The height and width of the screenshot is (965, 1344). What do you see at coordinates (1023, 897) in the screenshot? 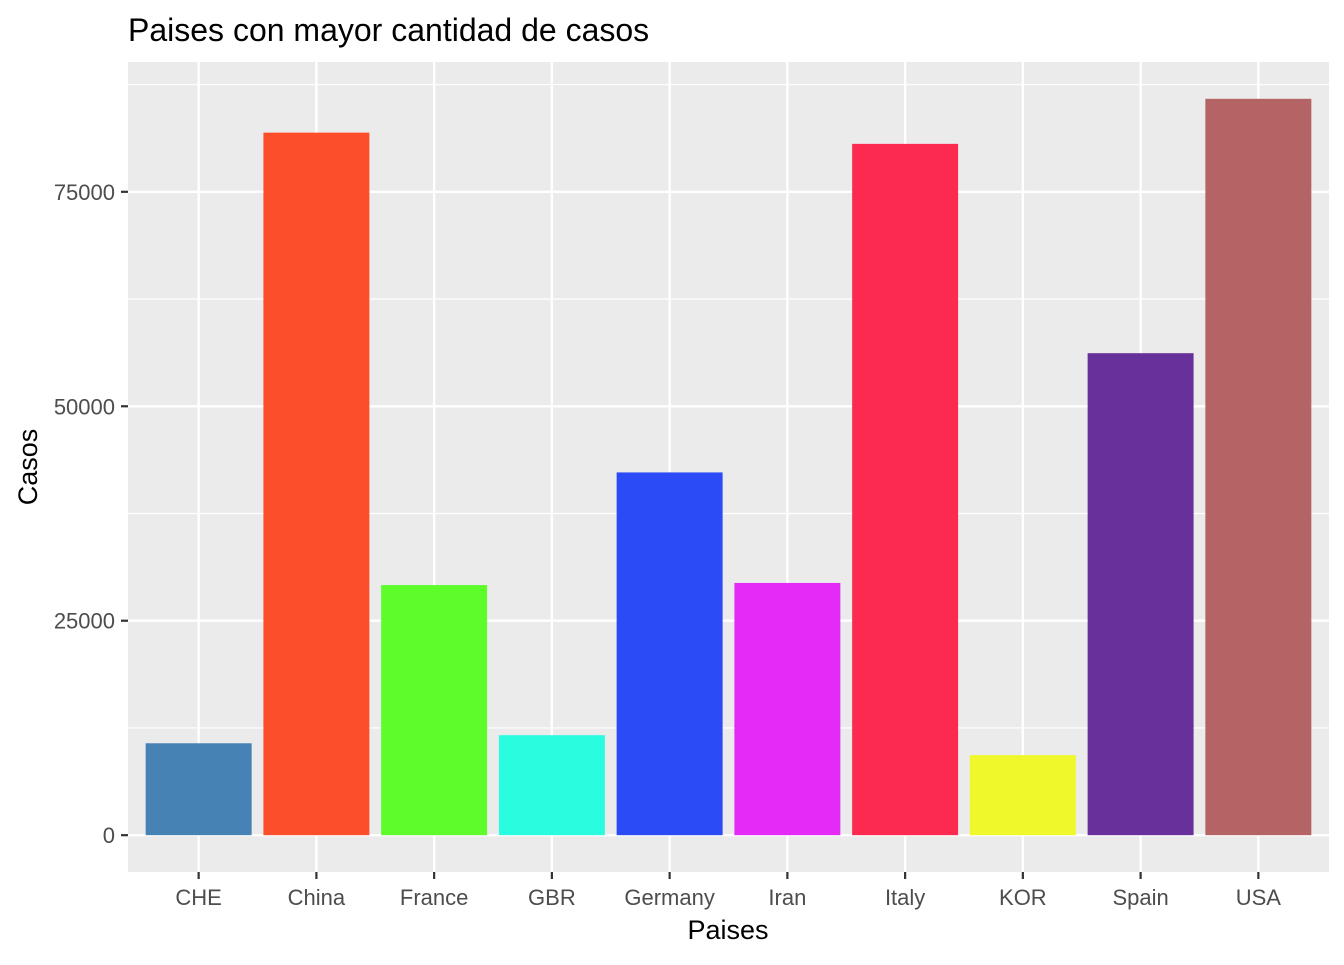
I see `x-tick-label-kor: KOR` at bounding box center [1023, 897].